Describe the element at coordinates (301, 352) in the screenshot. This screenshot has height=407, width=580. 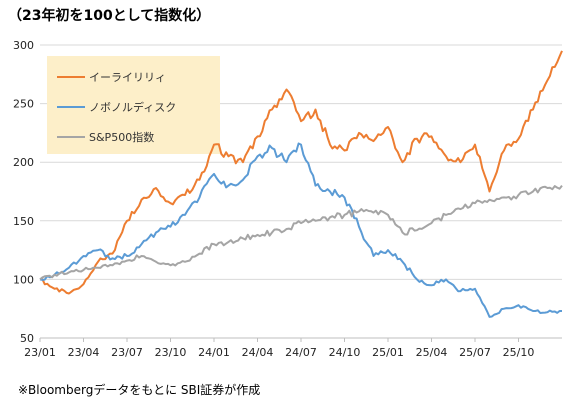
I see `x-tick-label: 24/07` at that location.